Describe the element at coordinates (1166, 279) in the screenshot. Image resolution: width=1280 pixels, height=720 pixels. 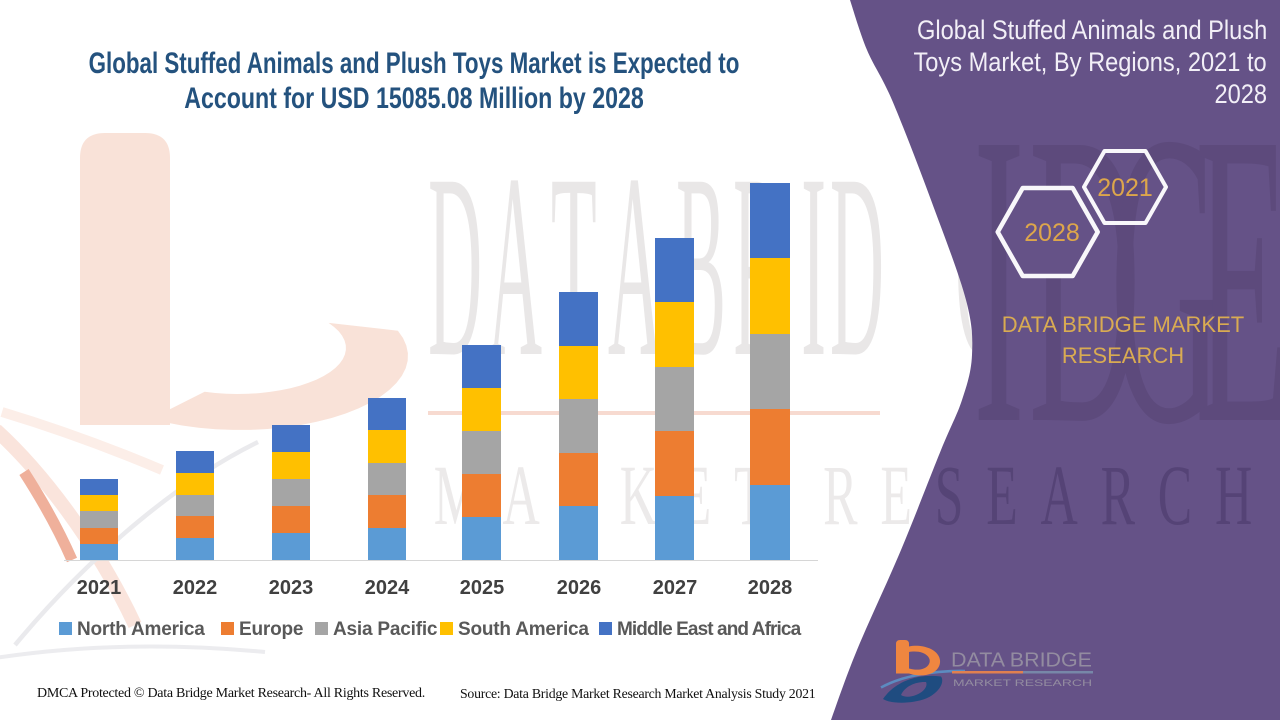
I see `svg-text: G` at that location.